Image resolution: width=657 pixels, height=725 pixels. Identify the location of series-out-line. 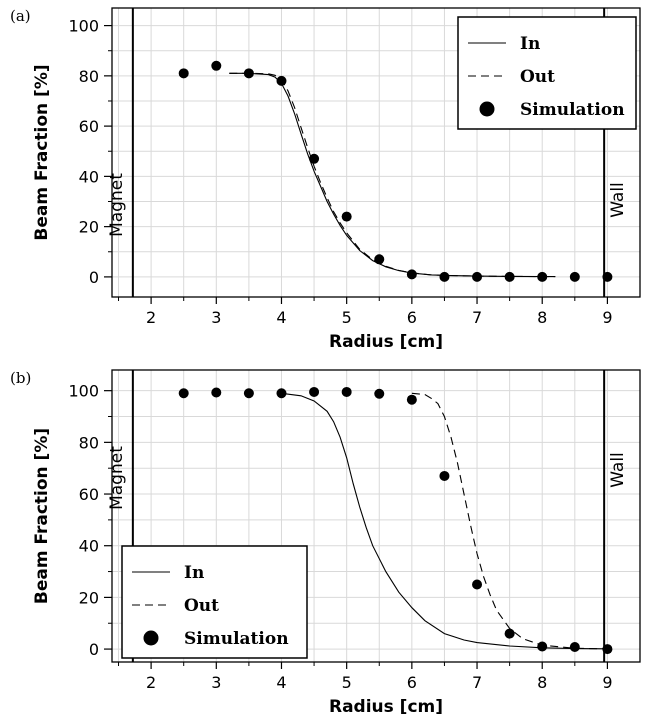
(509, 521).